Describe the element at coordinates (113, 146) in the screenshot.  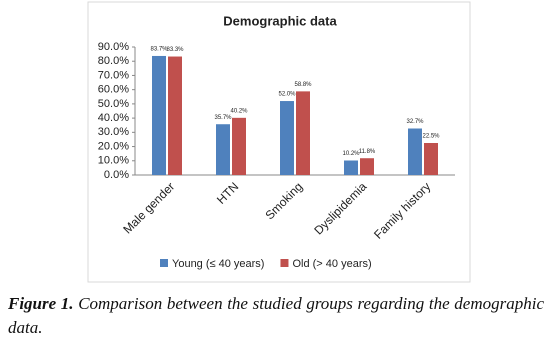
I see `y-tick-label: 20.0%` at that location.